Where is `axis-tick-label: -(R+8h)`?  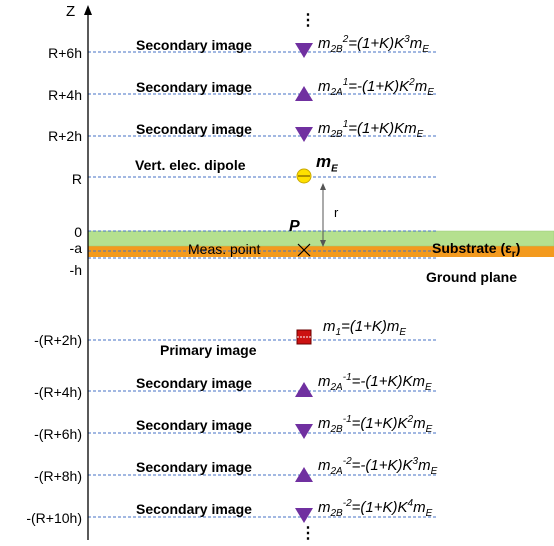 axis-tick-label: -(R+8h) is located at coordinates (58, 476).